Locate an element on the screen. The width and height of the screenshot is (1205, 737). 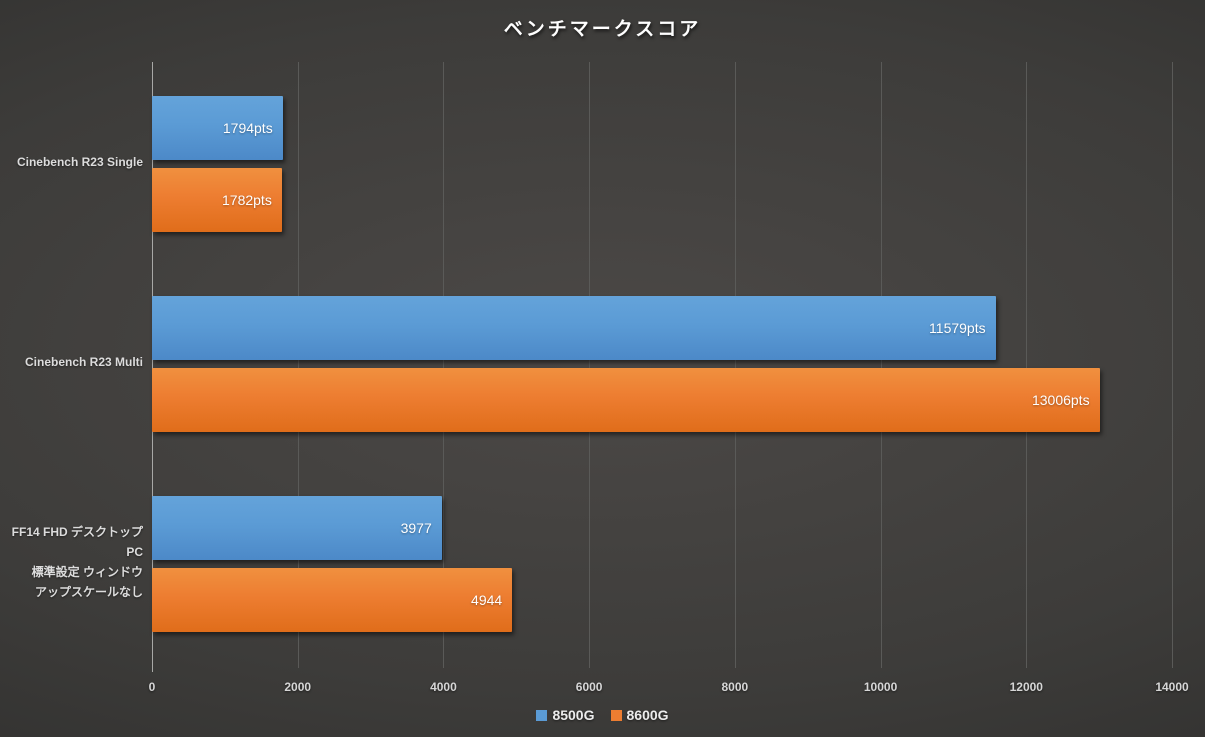
x-tick-label: 6000 is located at coordinates (589, 687).